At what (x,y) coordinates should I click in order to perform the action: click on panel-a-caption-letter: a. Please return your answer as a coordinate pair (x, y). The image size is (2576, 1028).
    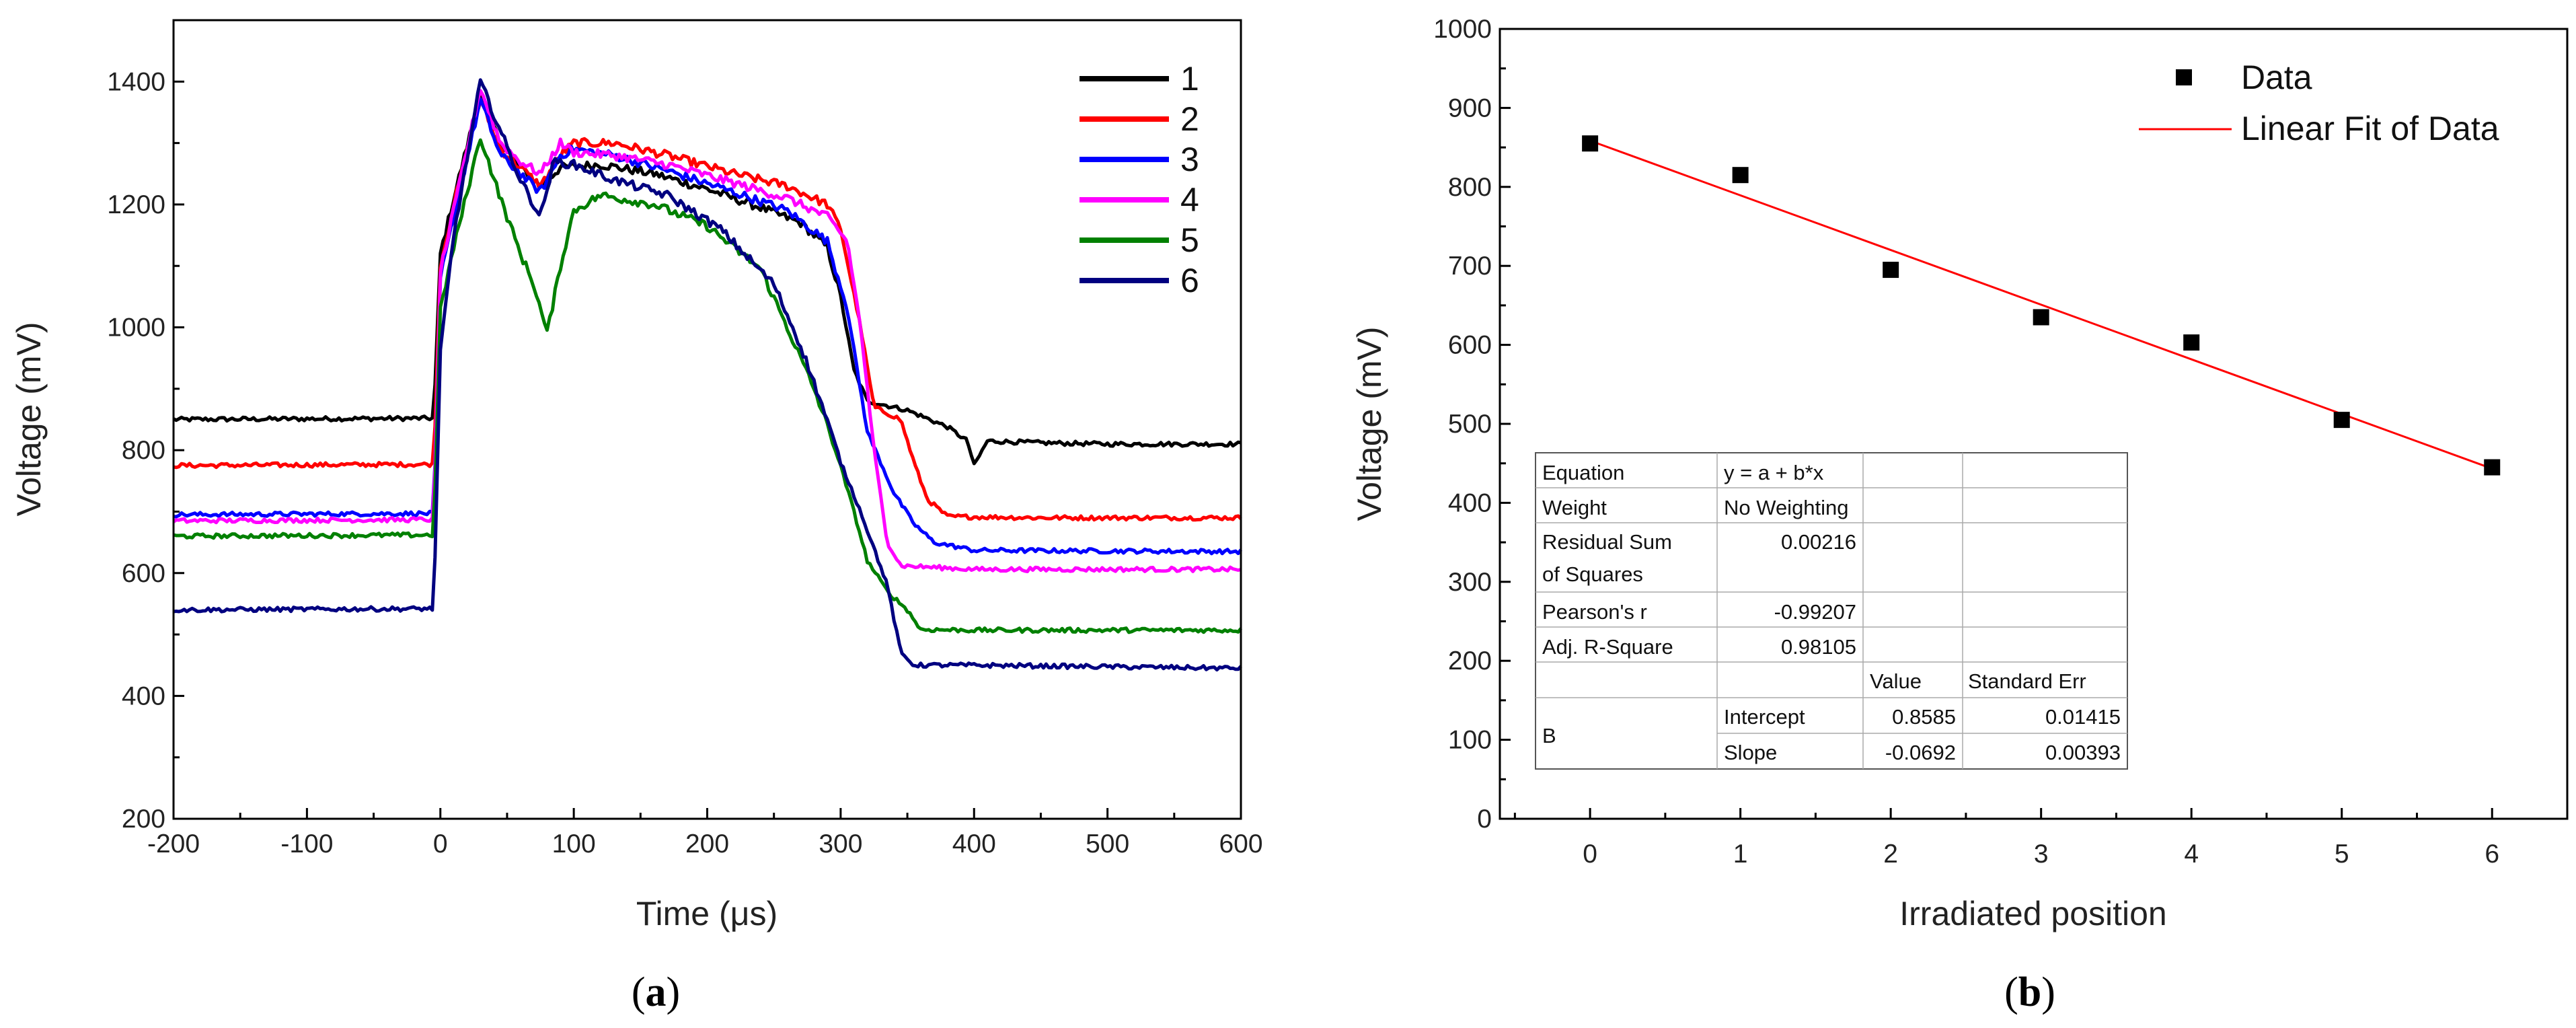
    Looking at the image, I should click on (656, 992).